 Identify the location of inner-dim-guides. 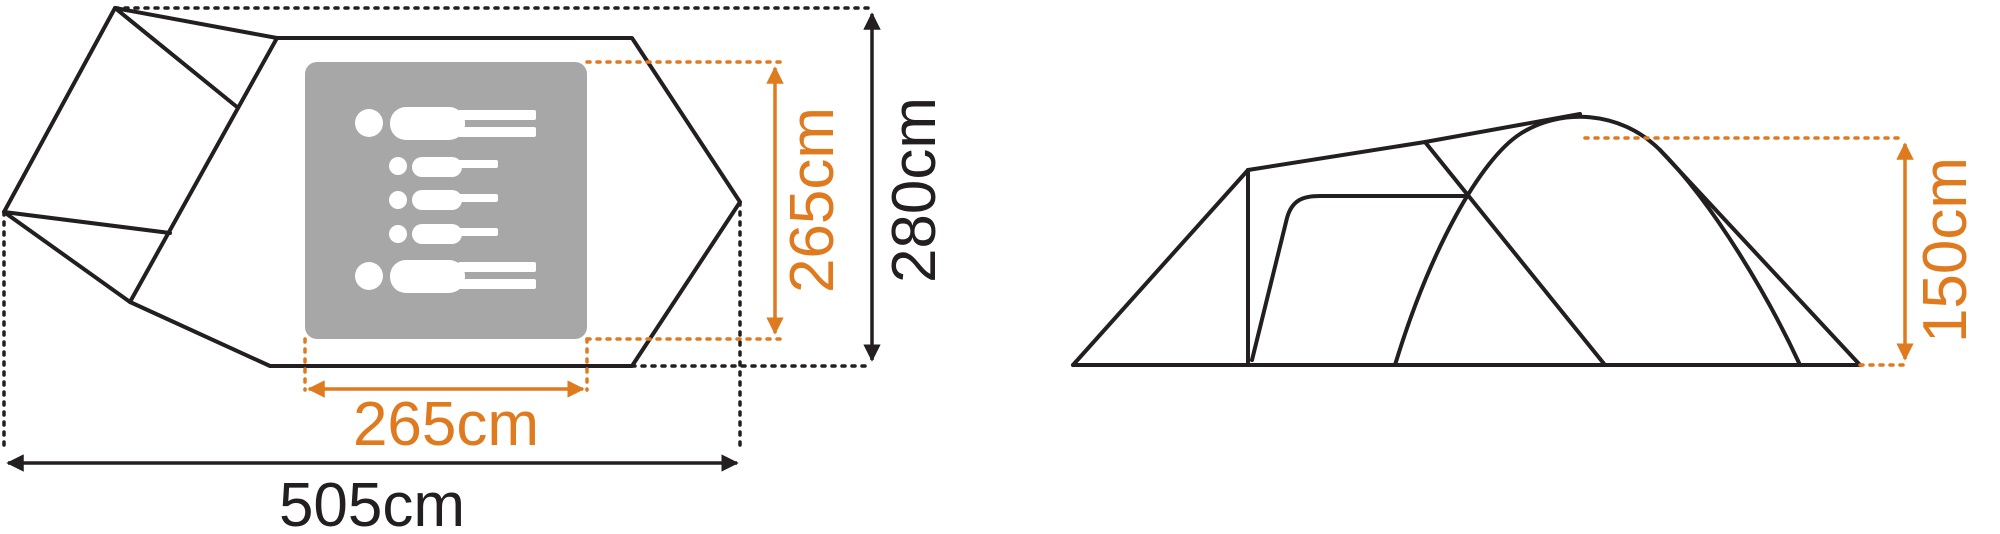
(542, 226).